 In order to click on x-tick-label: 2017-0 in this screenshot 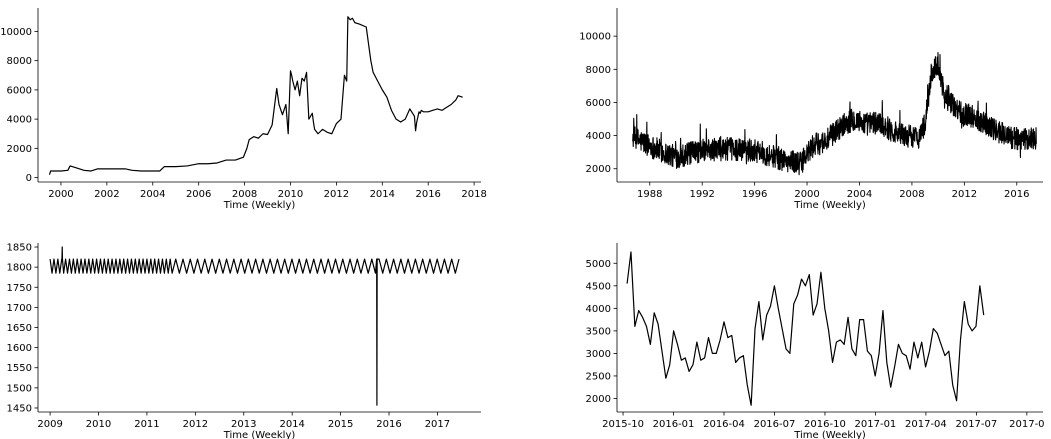, I will do `click(1026, 424)`.